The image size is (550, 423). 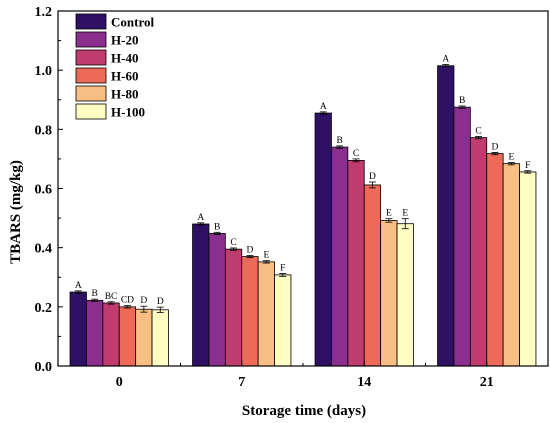 What do you see at coordinates (127, 301) in the screenshot?
I see `significance-label: CD` at bounding box center [127, 301].